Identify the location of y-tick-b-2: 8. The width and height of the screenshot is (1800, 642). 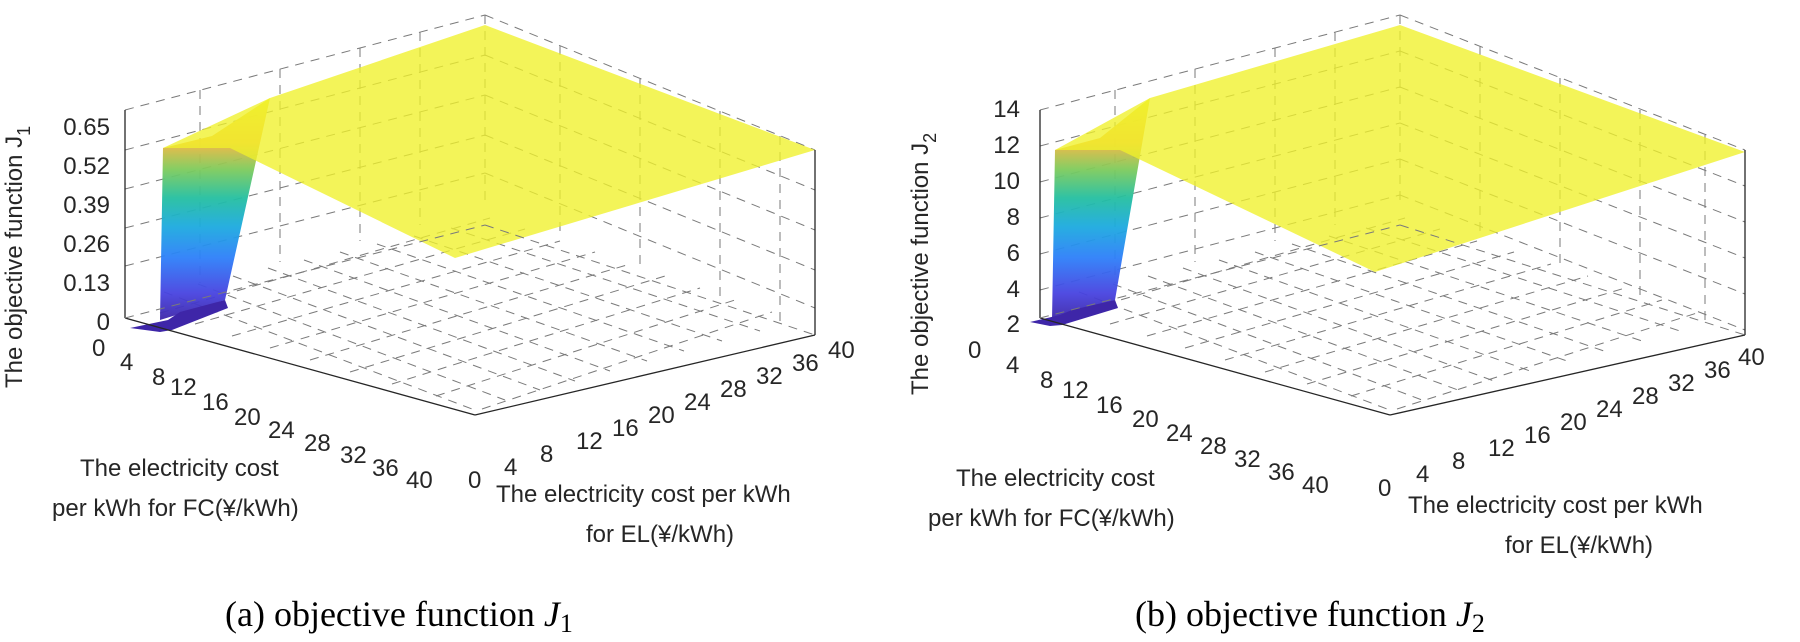
(1458, 461).